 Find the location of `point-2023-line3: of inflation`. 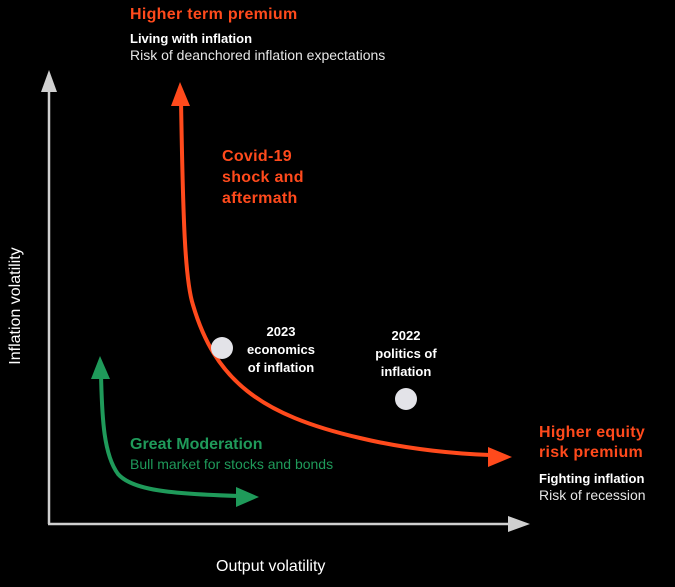

point-2023-line3: of inflation is located at coordinates (281, 367).